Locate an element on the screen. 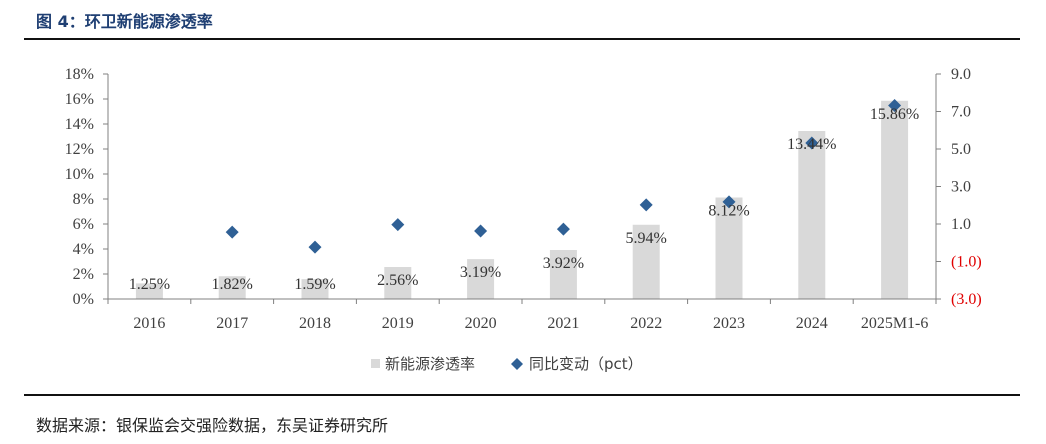 The image size is (1046, 444). legend-swatch-diamond is located at coordinates (517, 364).